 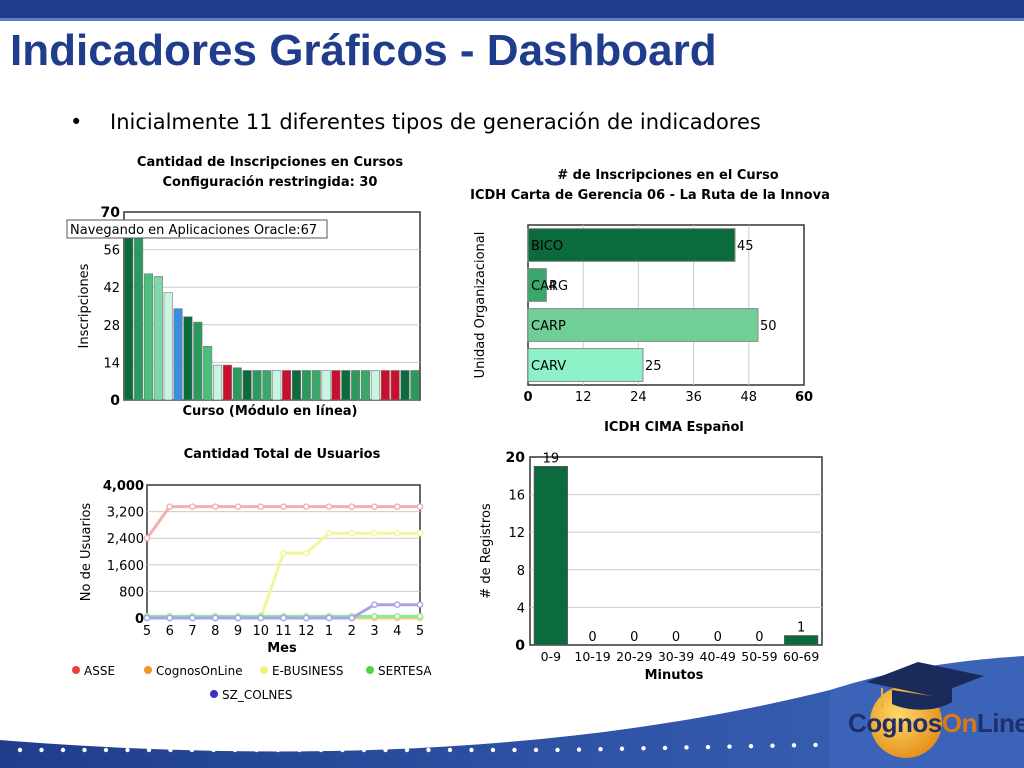 I want to click on chart3-x-tick: 10, so click(x=260, y=631).